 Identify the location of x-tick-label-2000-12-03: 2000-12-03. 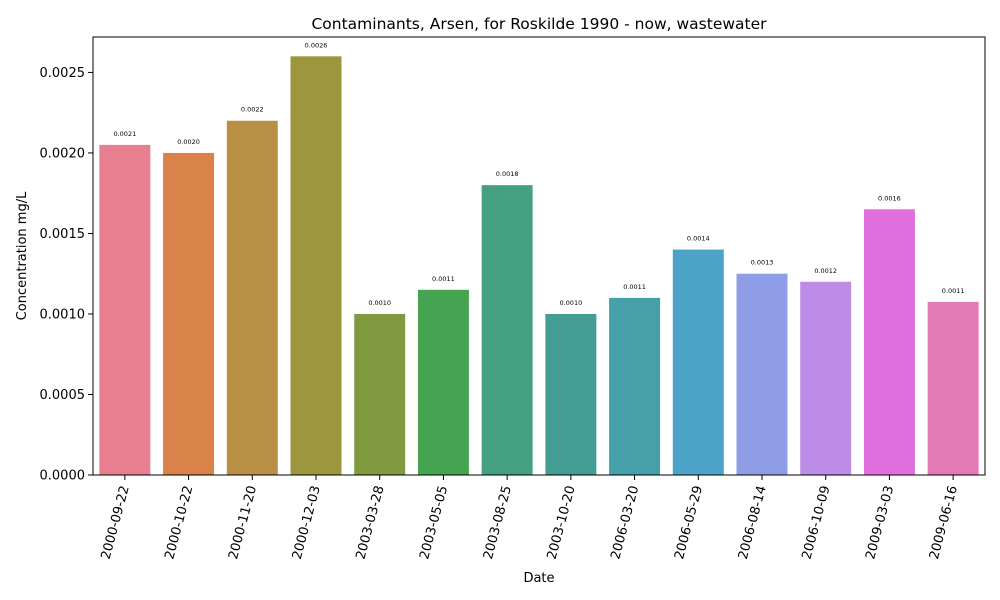
(307, 522).